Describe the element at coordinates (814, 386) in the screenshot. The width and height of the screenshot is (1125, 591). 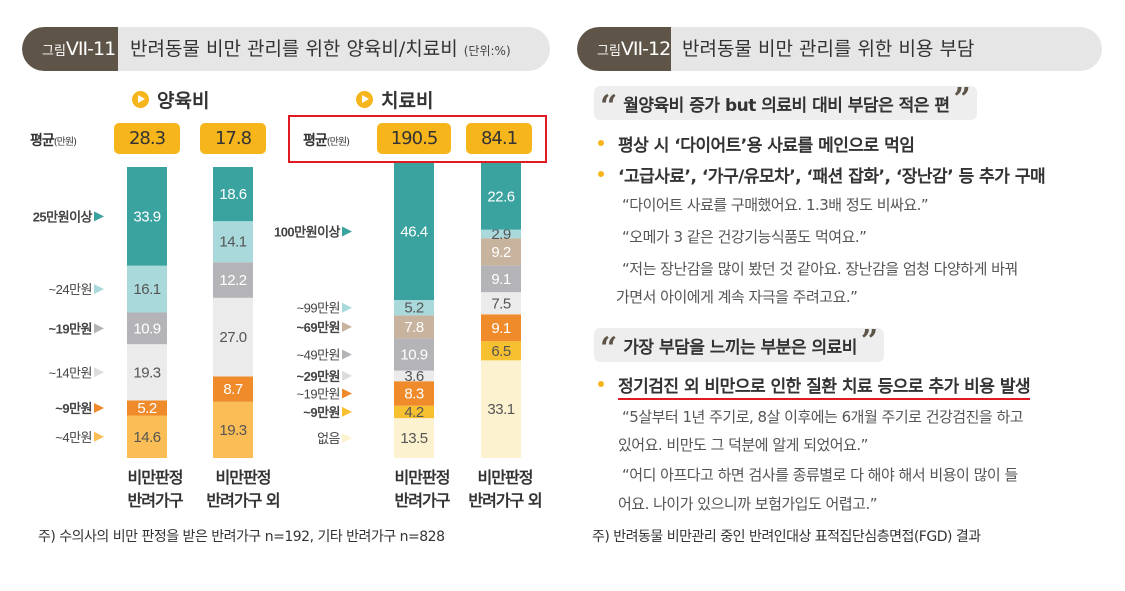
I see `bullet-item-highlighted: 정기검진 외 비만으로 인한 질환 치료 등으로 추가 비용 발생` at that location.